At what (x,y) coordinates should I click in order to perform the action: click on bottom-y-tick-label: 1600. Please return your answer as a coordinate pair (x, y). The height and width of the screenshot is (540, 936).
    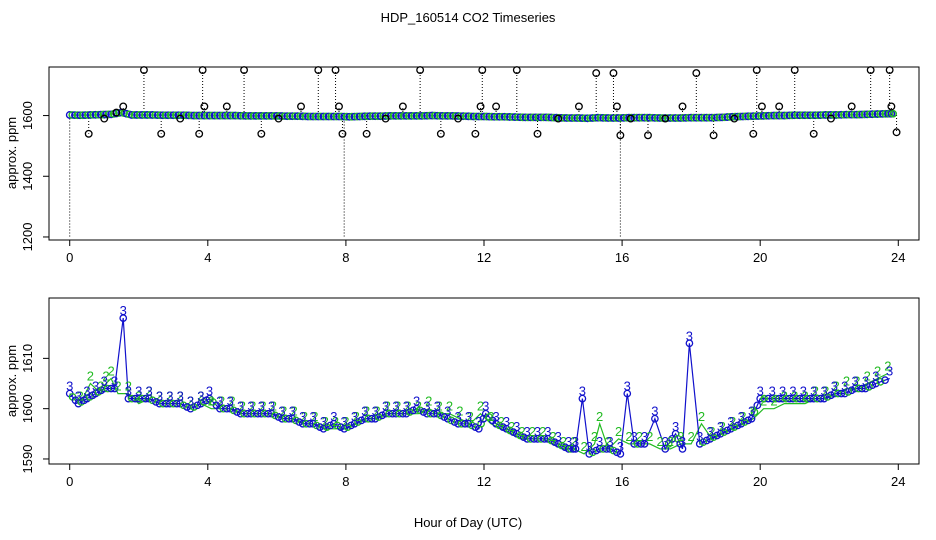
    Looking at the image, I should click on (27, 408).